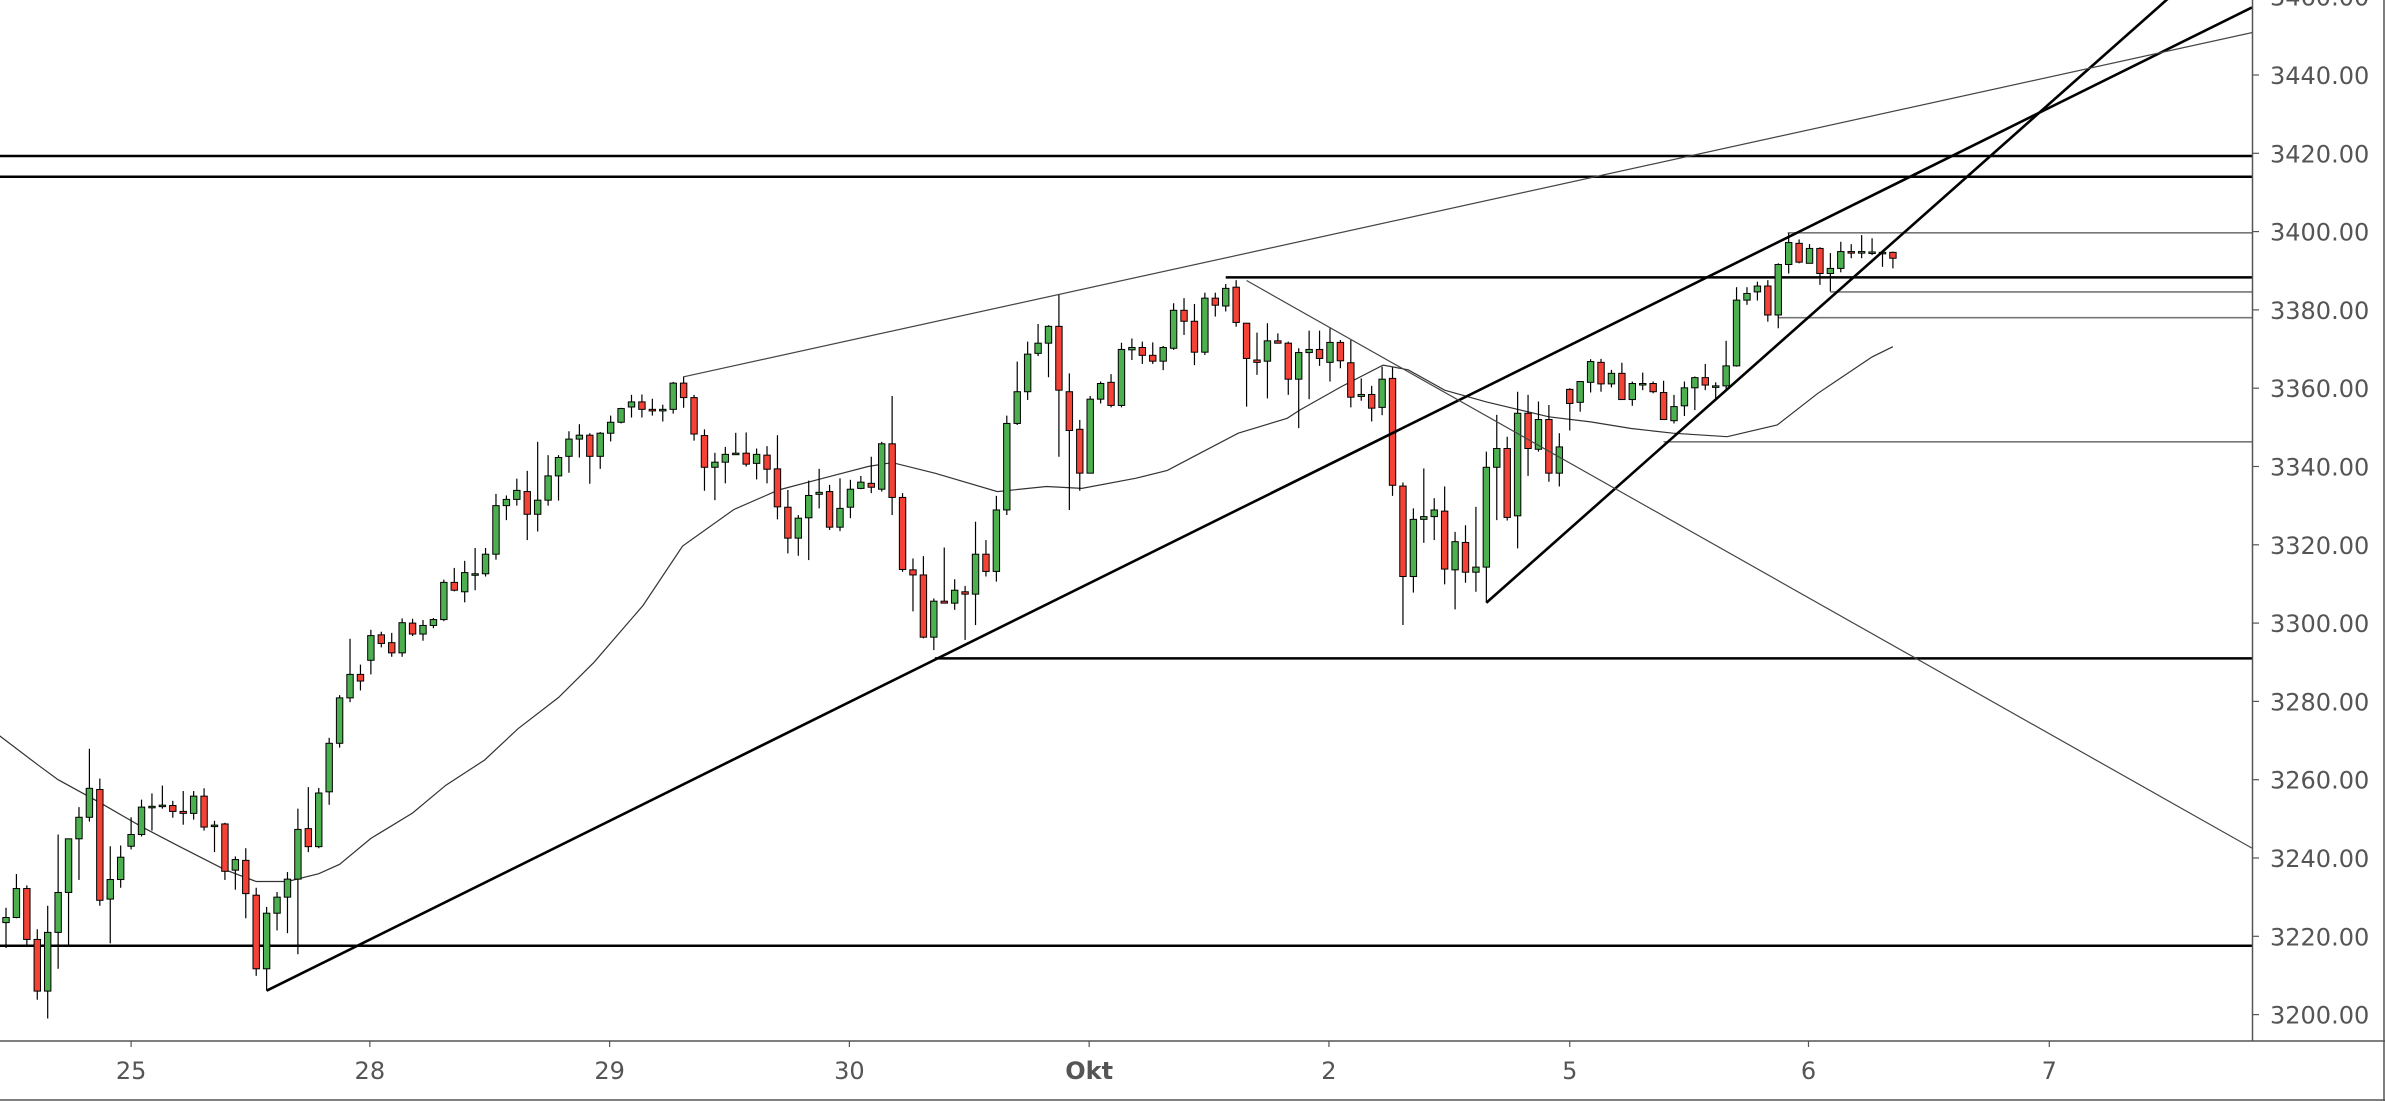 This screenshot has width=2385, height=1101. I want to click on price-label: 3460.00, so click(2319, 6).